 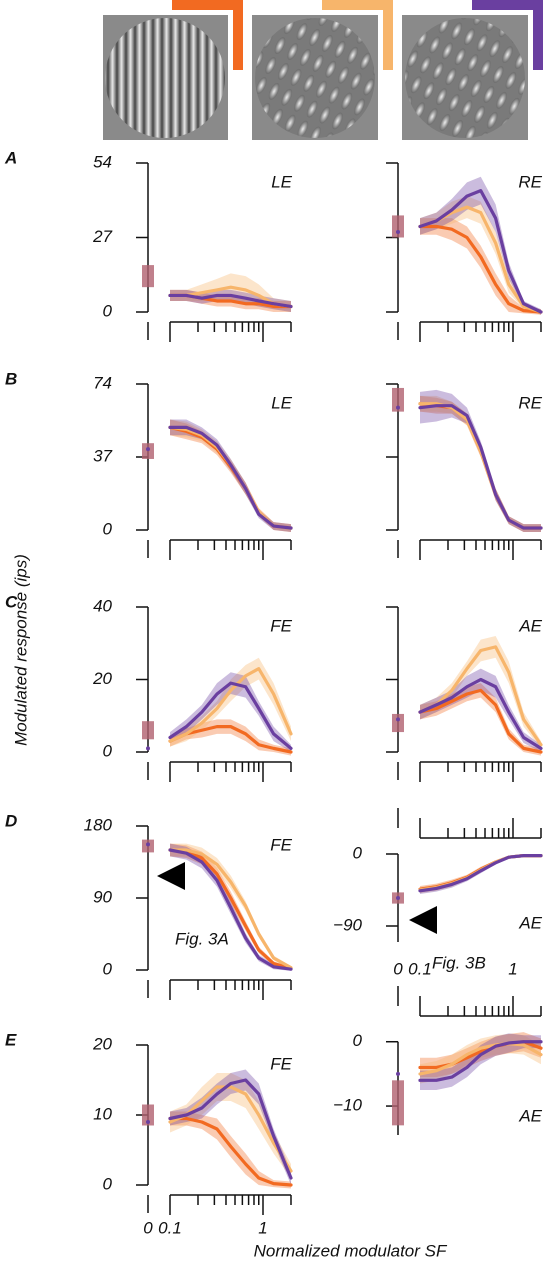 What do you see at coordinates (11, 601) in the screenshot?
I see `panel-letter: C` at bounding box center [11, 601].